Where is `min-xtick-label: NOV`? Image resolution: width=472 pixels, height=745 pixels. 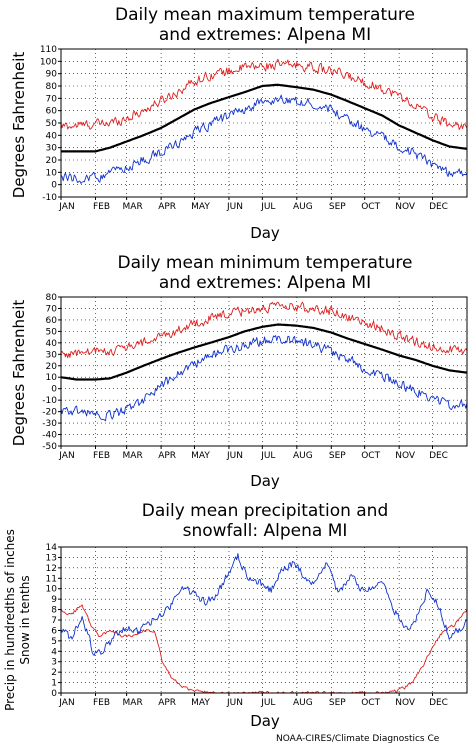 min-xtick-label: NOV is located at coordinates (405, 456).